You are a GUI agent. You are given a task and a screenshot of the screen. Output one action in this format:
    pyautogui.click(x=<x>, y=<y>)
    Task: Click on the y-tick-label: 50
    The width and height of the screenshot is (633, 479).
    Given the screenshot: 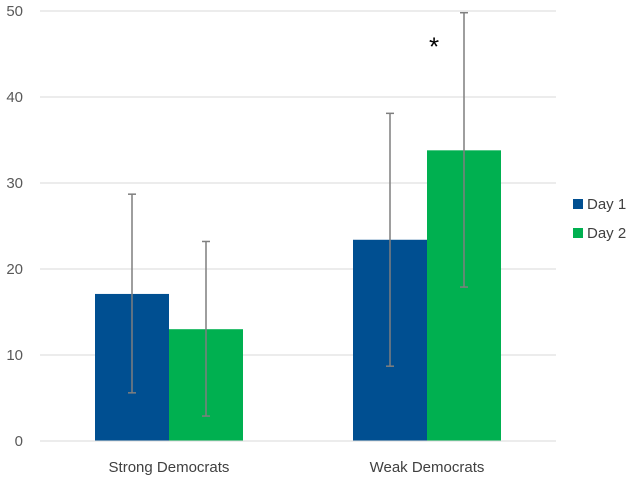 What is the action you would take?
    pyautogui.click(x=14, y=11)
    